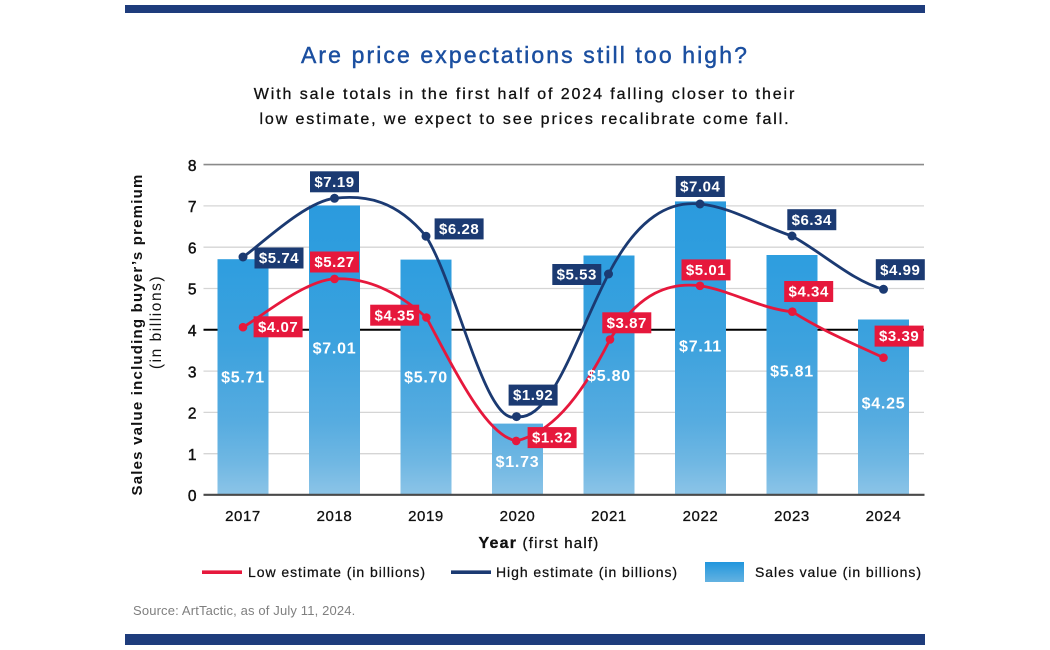 Image resolution: width=1050 pixels, height=650 pixels. What do you see at coordinates (609, 376) in the screenshot?
I see `svg-text: $5.80` at bounding box center [609, 376].